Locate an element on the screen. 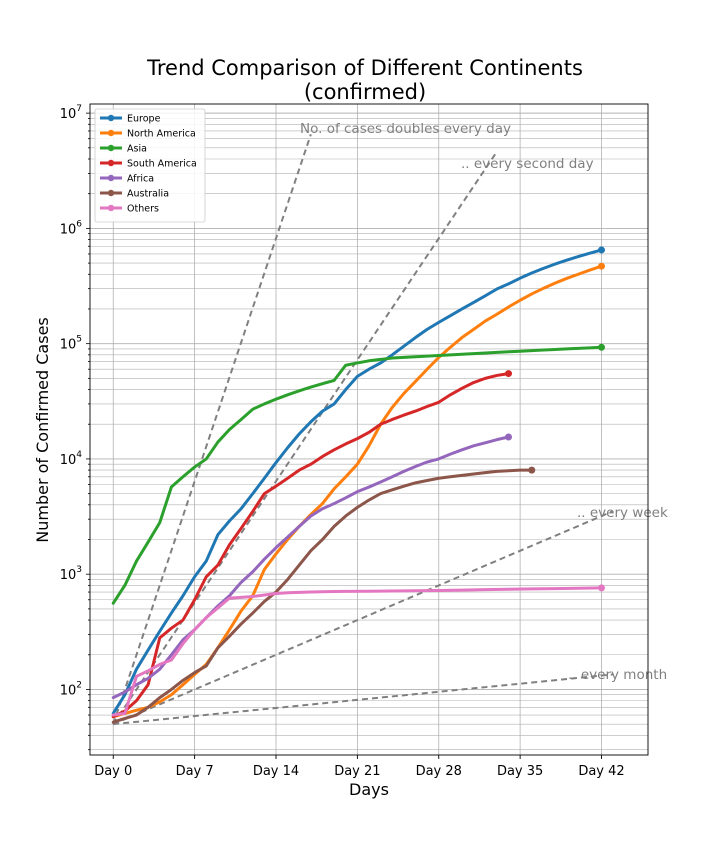 Image resolution: width=720 pixels, height=864 pixels. y-axis-label: Number of Confirmed Cases is located at coordinates (42, 430).